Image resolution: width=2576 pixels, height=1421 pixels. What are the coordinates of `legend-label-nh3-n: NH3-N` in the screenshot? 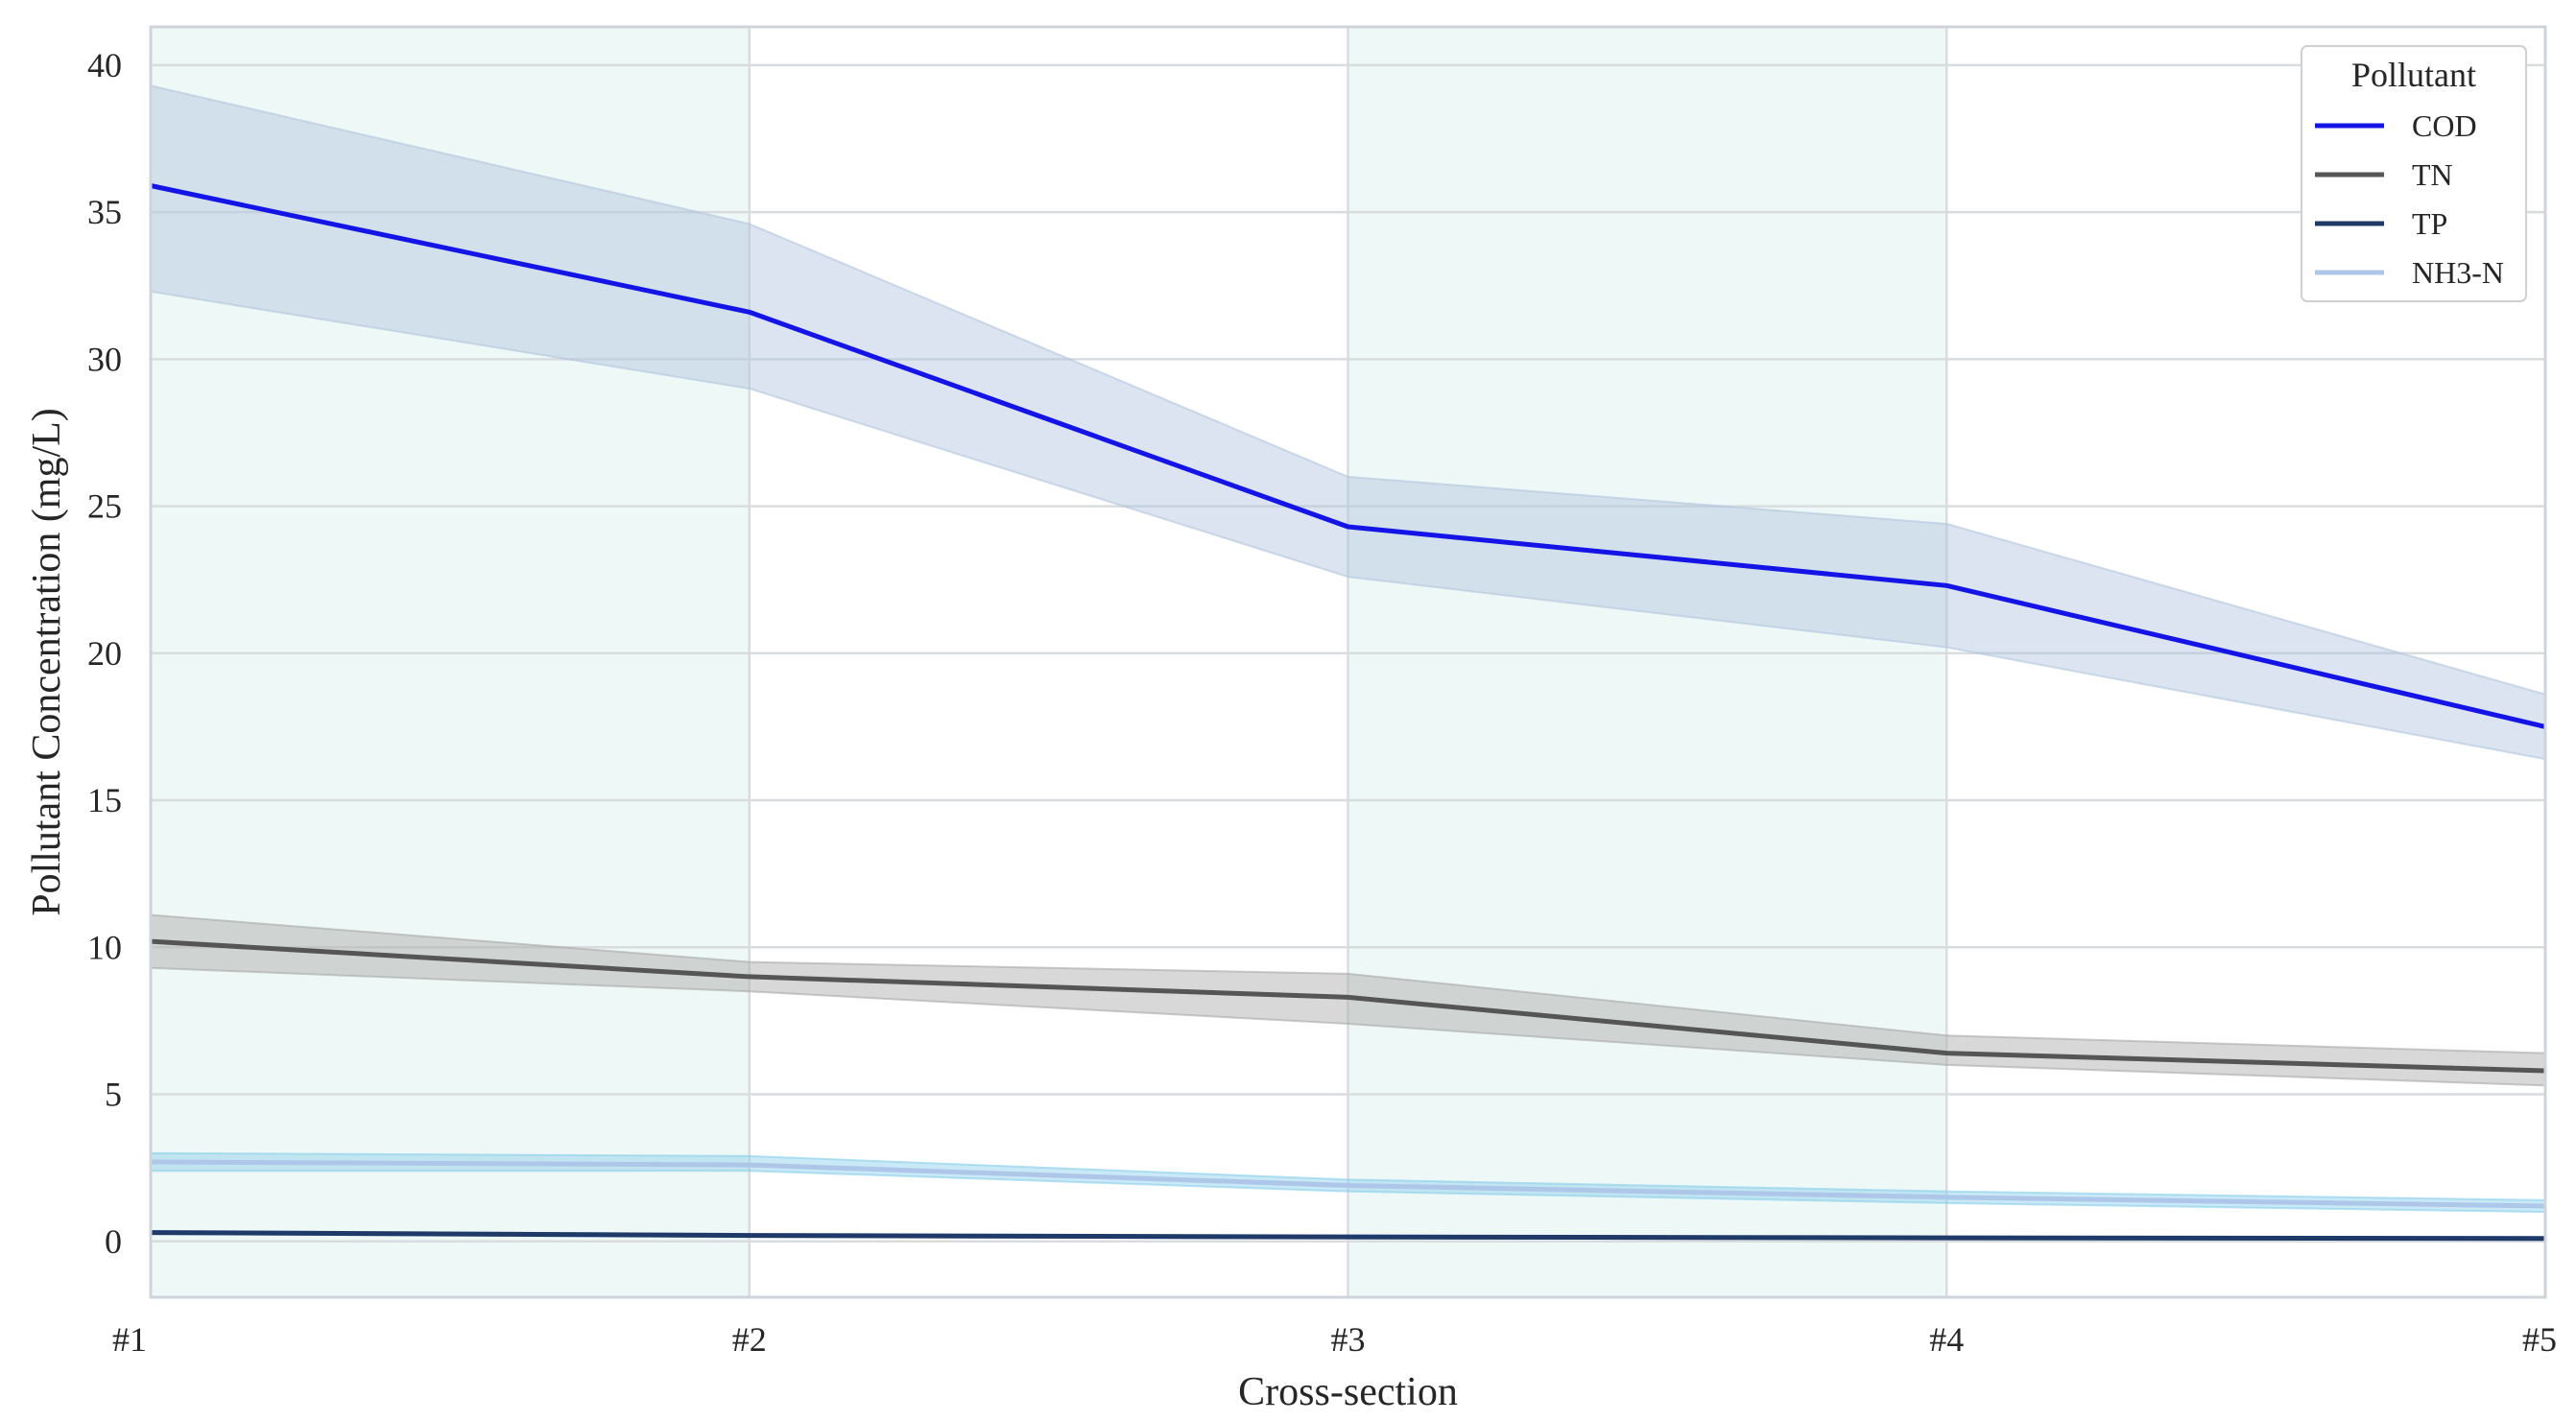 It's located at (2458, 272).